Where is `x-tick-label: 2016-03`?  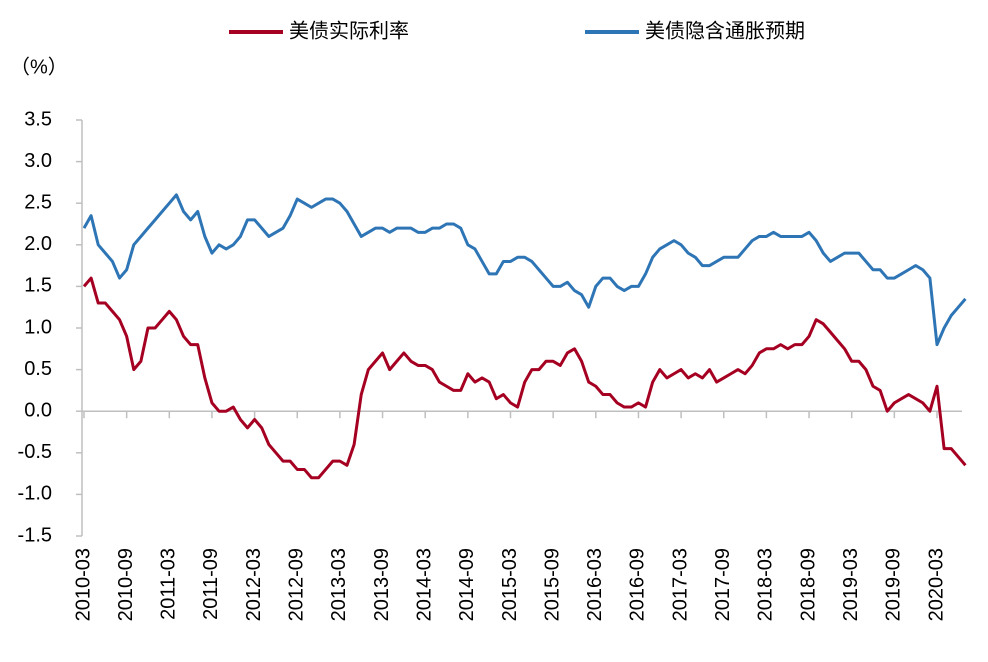
x-tick-label: 2016-03 is located at coordinates (595, 584).